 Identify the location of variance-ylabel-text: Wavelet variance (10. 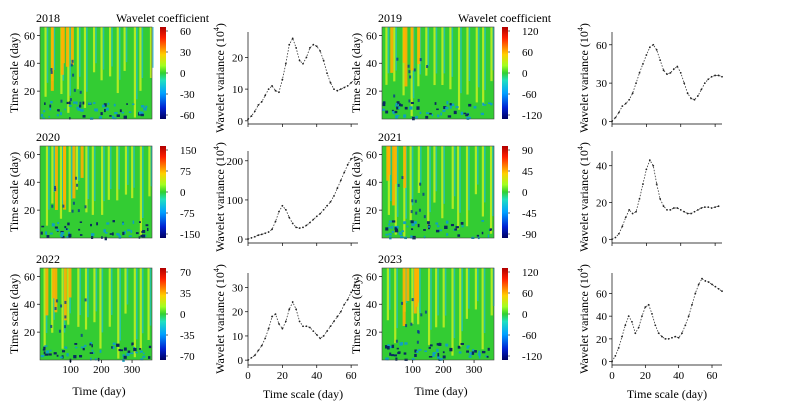
(584, 323).